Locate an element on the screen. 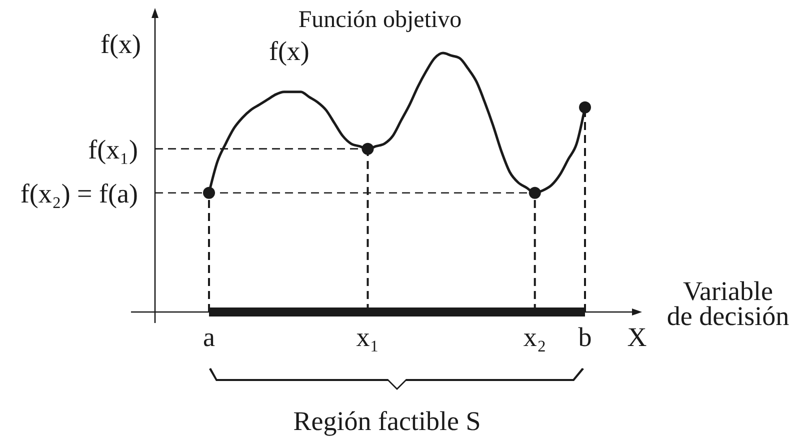 This screenshot has height=437, width=797. x-tick-label: b is located at coordinates (585, 337).